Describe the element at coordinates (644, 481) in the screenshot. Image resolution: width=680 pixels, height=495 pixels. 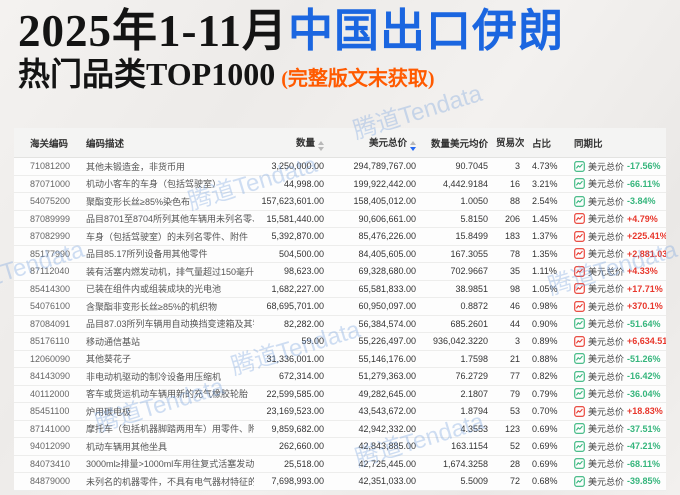
I see `yoy-value: -39.85%` at that location.